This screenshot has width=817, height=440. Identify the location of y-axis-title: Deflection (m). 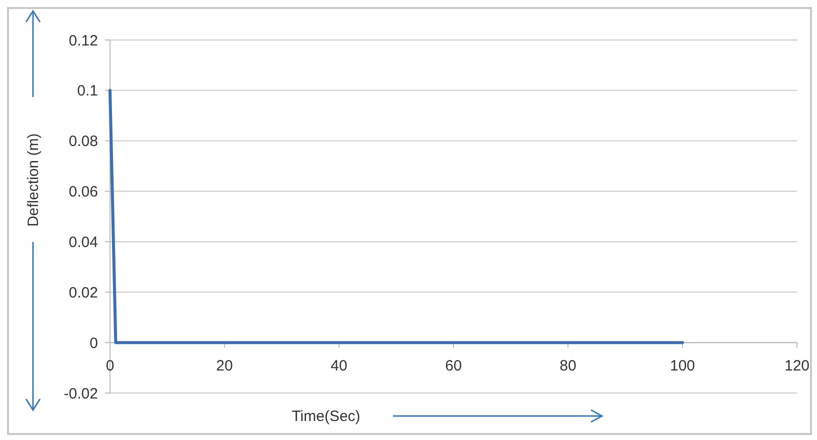
(33, 180).